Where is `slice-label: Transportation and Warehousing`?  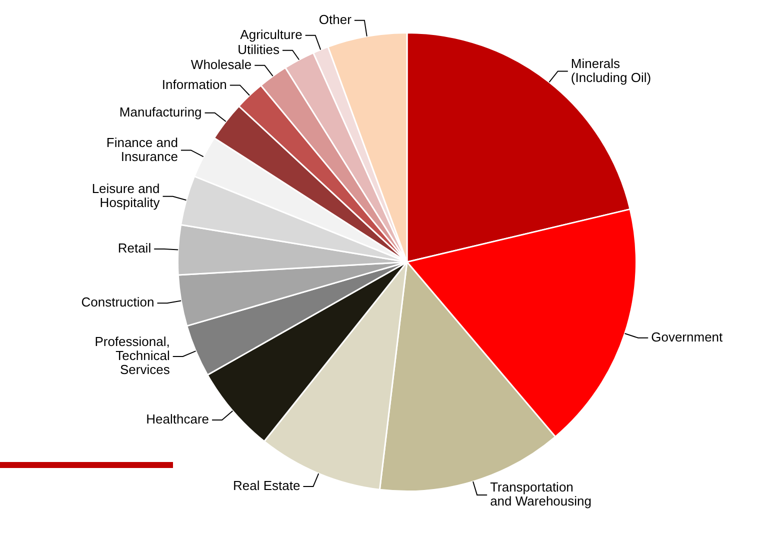
slice-label: Transportation and Warehousing is located at coordinates (541, 494).